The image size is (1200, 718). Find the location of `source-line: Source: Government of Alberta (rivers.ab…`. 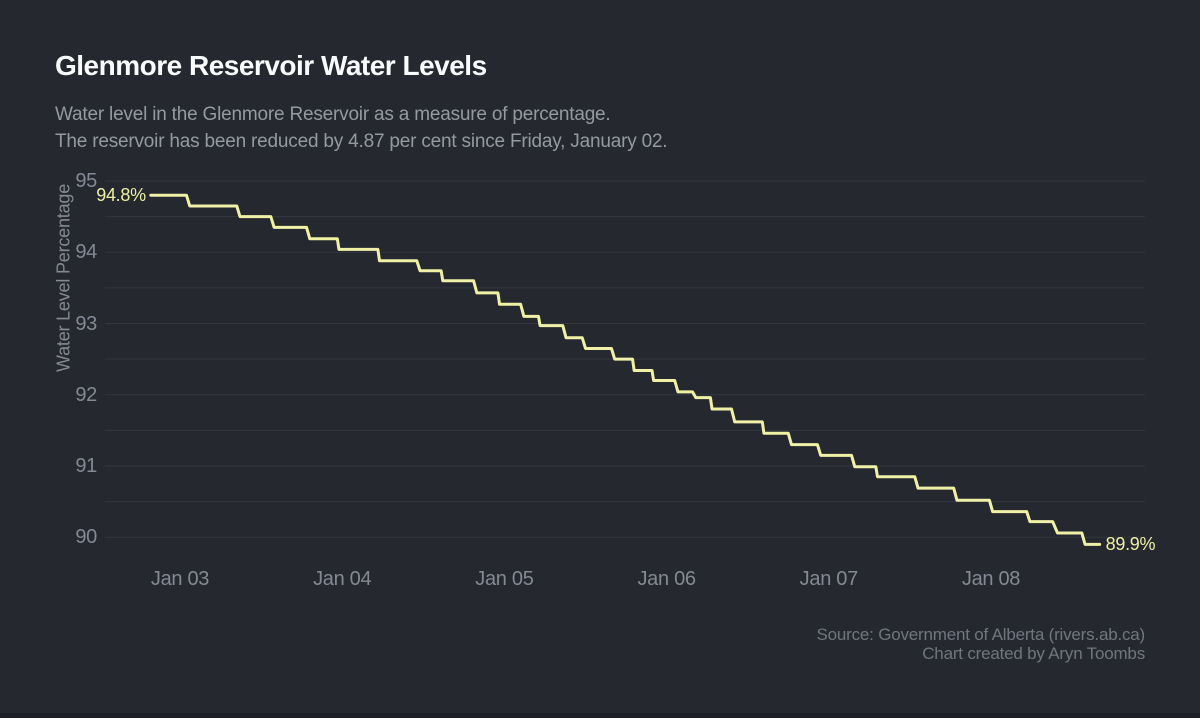

source-line: Source: Government of Alberta (rivers.ab… is located at coordinates (980, 634).